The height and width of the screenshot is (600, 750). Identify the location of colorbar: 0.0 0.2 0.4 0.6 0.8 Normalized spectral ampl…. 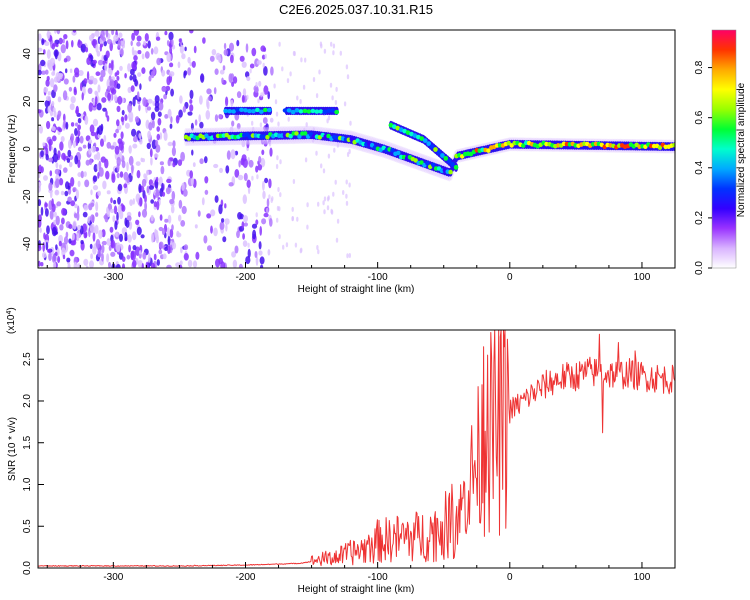
(720, 152).